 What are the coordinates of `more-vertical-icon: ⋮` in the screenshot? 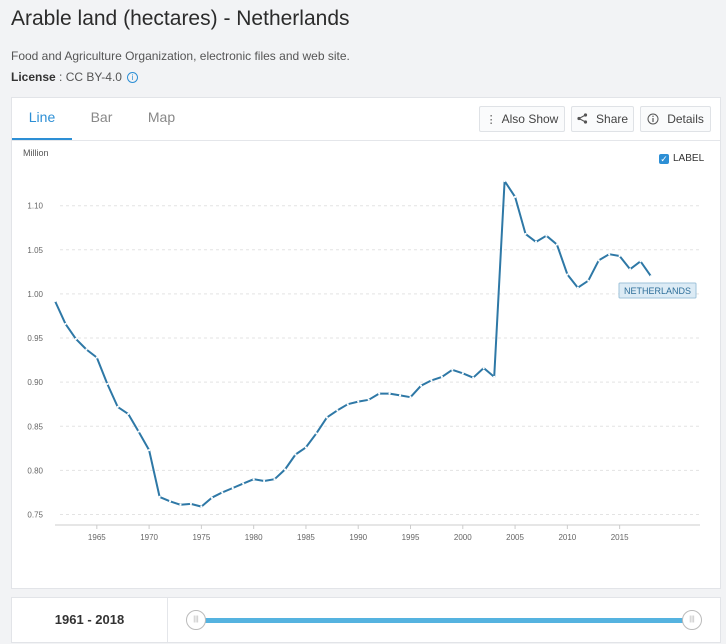 It's located at (491, 120).